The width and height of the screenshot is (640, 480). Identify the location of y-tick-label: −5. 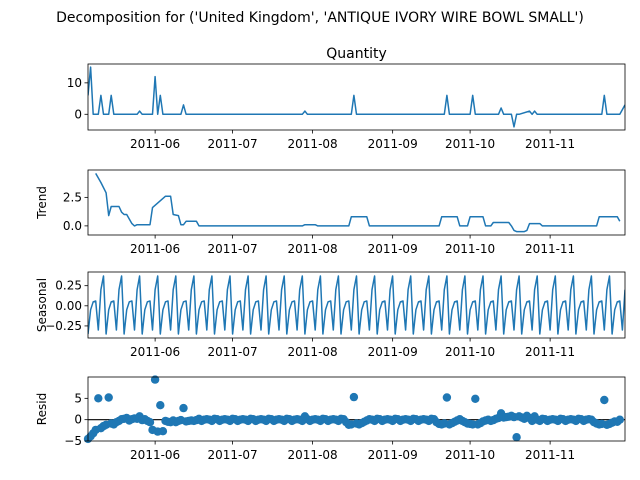
(73, 441).